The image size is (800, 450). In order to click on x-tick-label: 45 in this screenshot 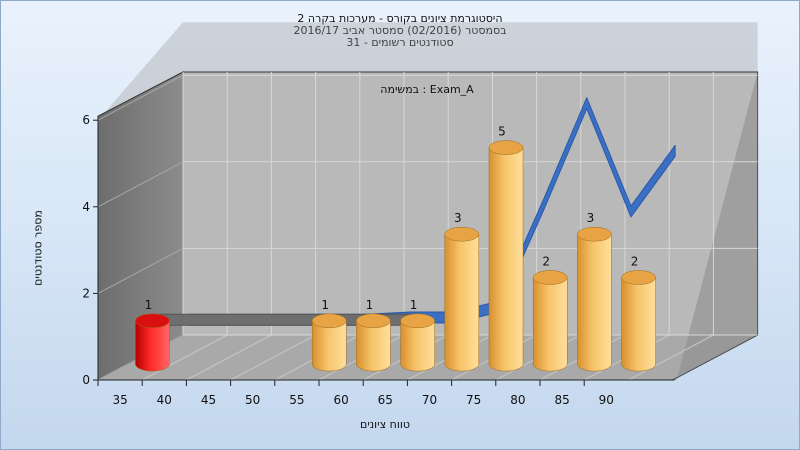, I will do `click(208, 400)`.